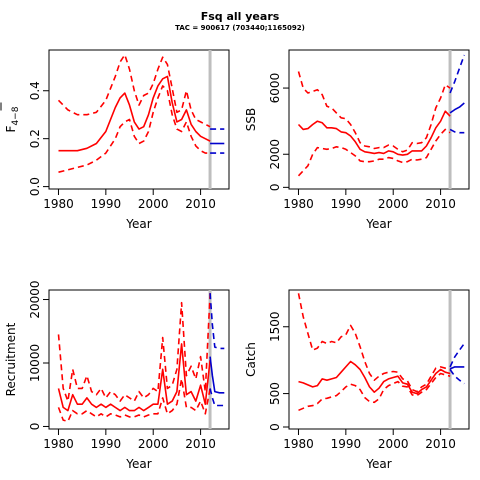 This screenshot has height=480, width=480. I want to click on f-series-estimate, so click(134, 113).